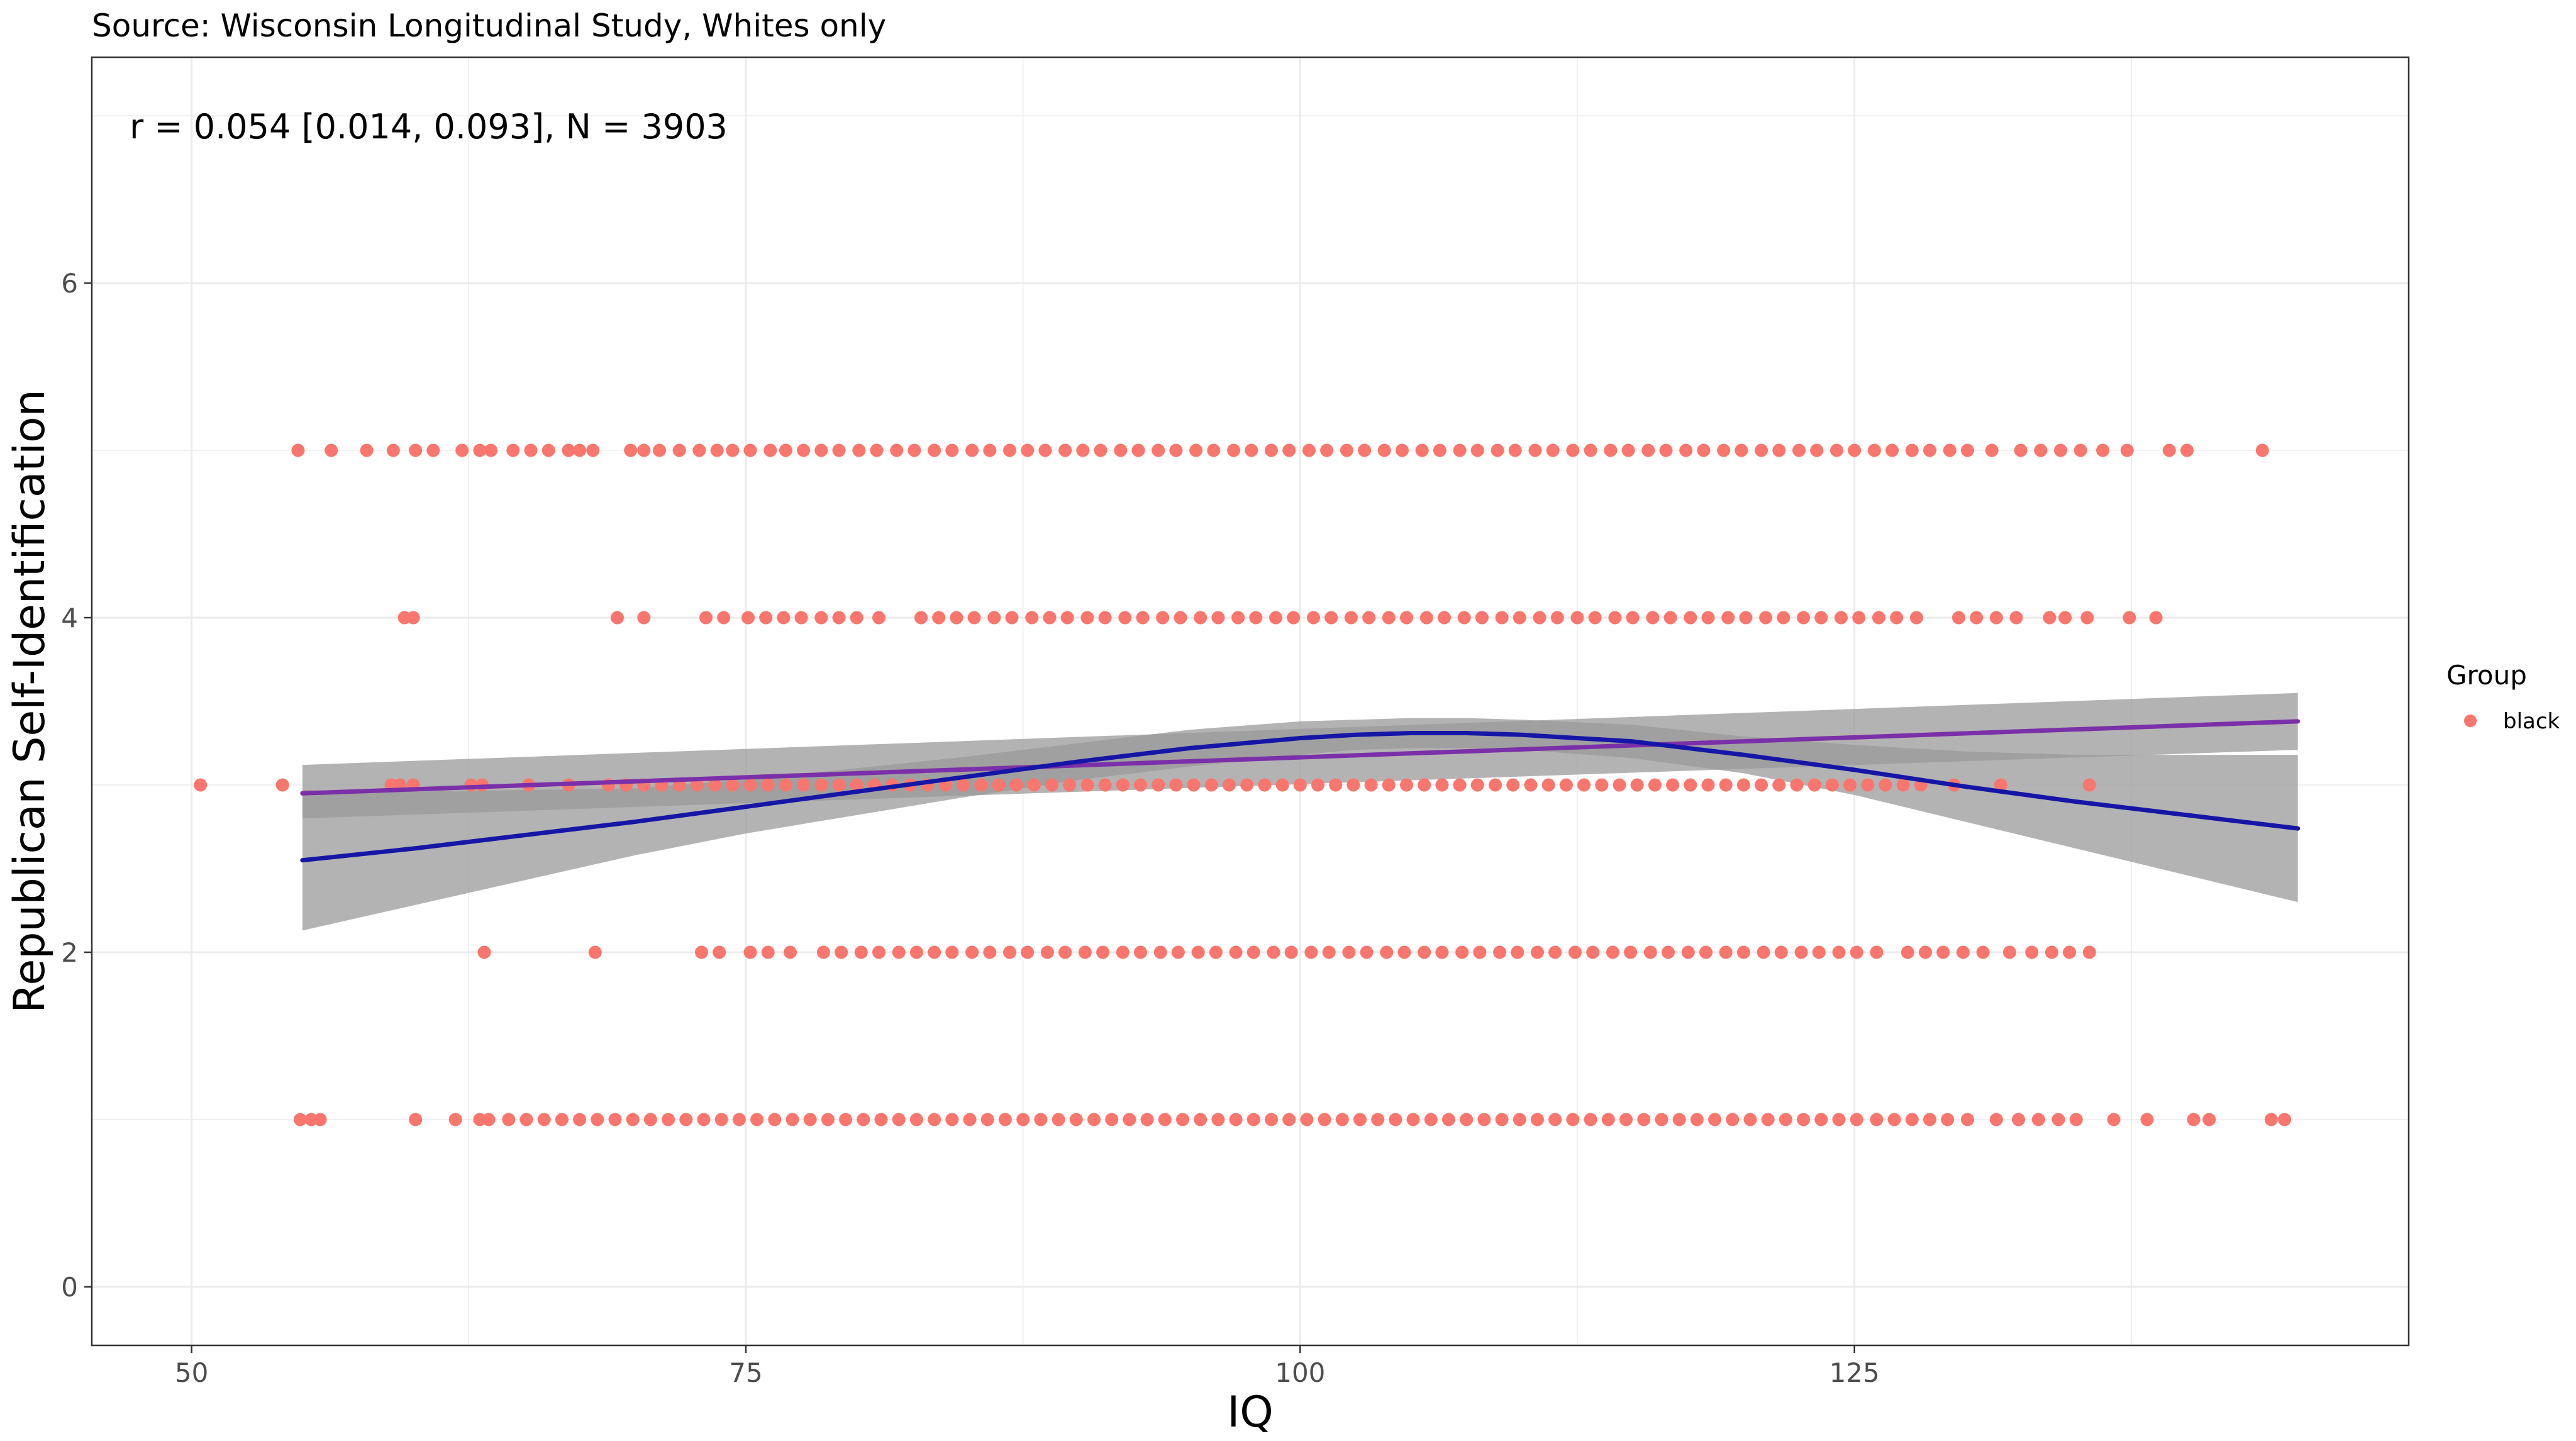 The image size is (2576, 1441). Describe the element at coordinates (30, 701) in the screenshot. I see `y-axis-title: Republican Self-Identification` at that location.